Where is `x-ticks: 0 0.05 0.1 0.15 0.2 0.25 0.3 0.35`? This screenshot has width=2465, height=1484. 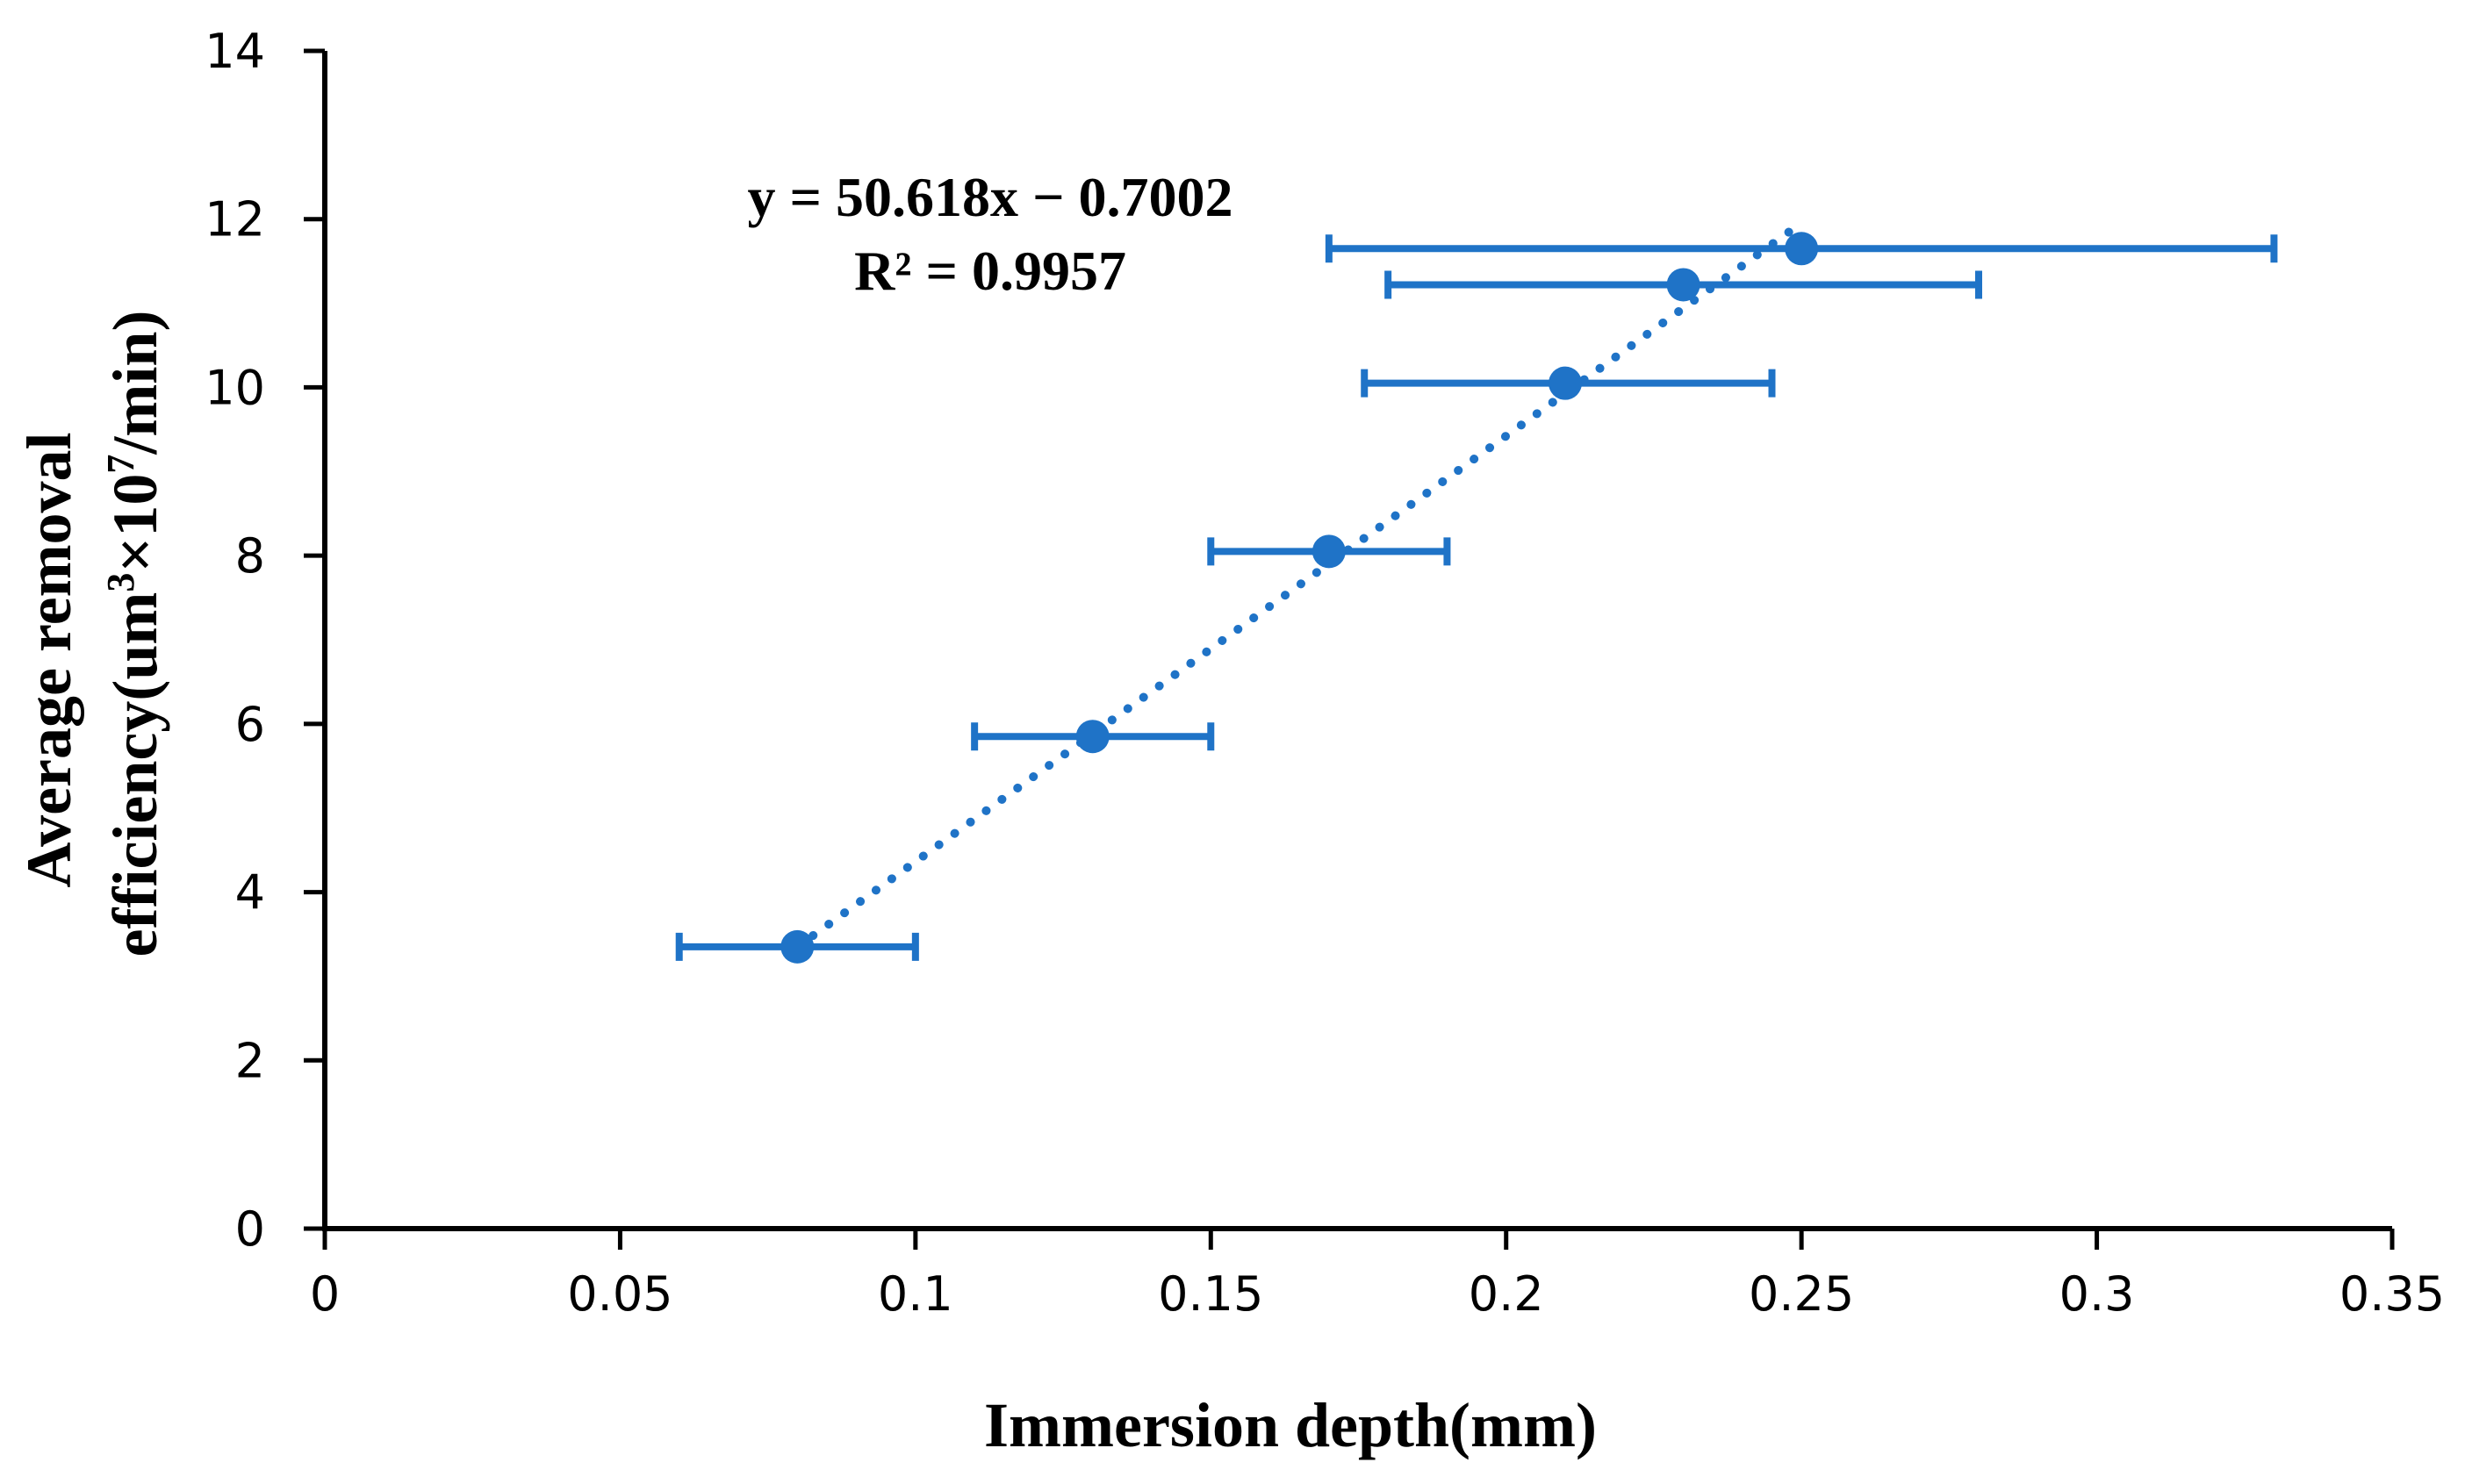
x-ticks: 0 0.05 0.1 0.15 0.2 0.25 0.3 0.35 is located at coordinates (1377, 1275).